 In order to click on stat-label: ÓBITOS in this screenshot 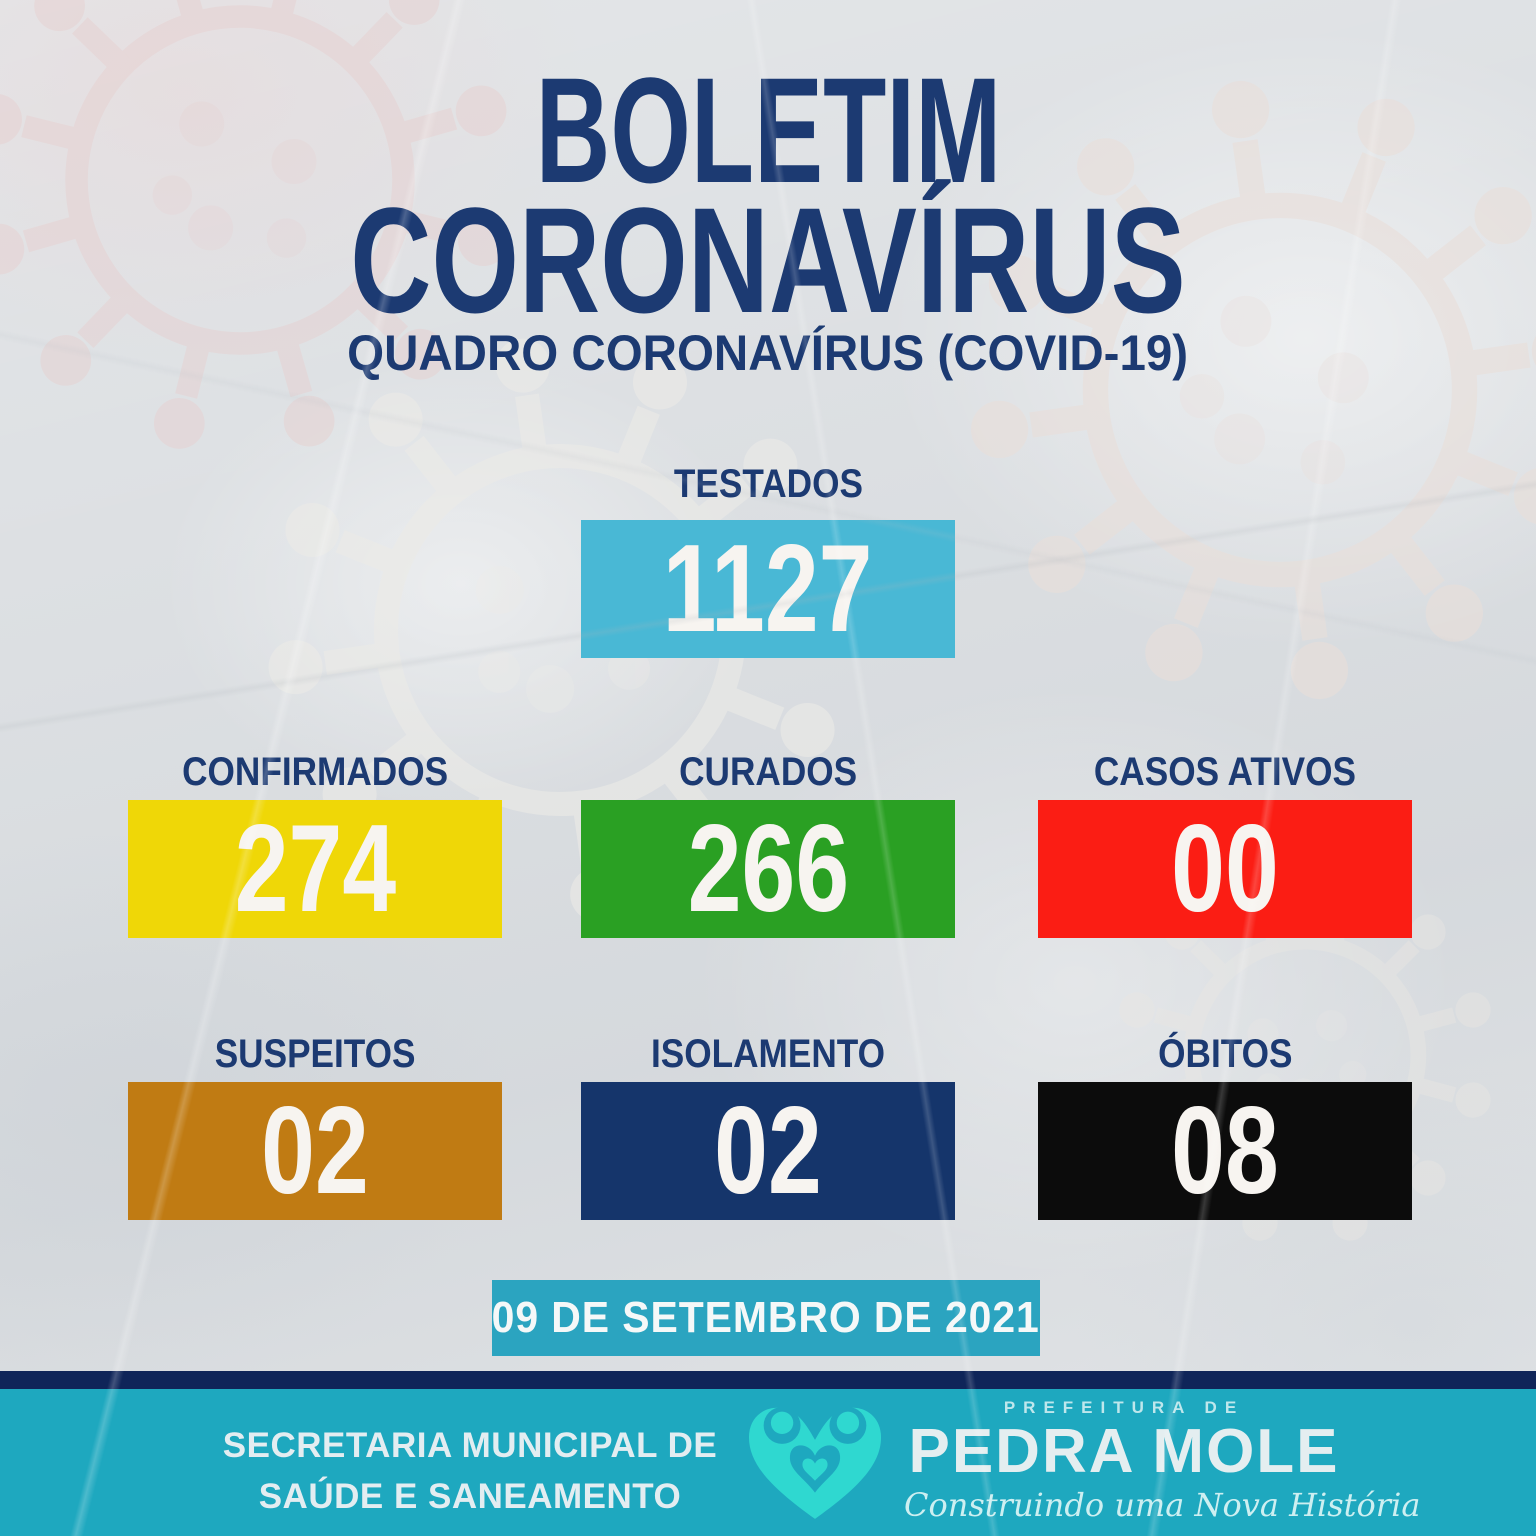, I will do `click(1225, 1054)`.